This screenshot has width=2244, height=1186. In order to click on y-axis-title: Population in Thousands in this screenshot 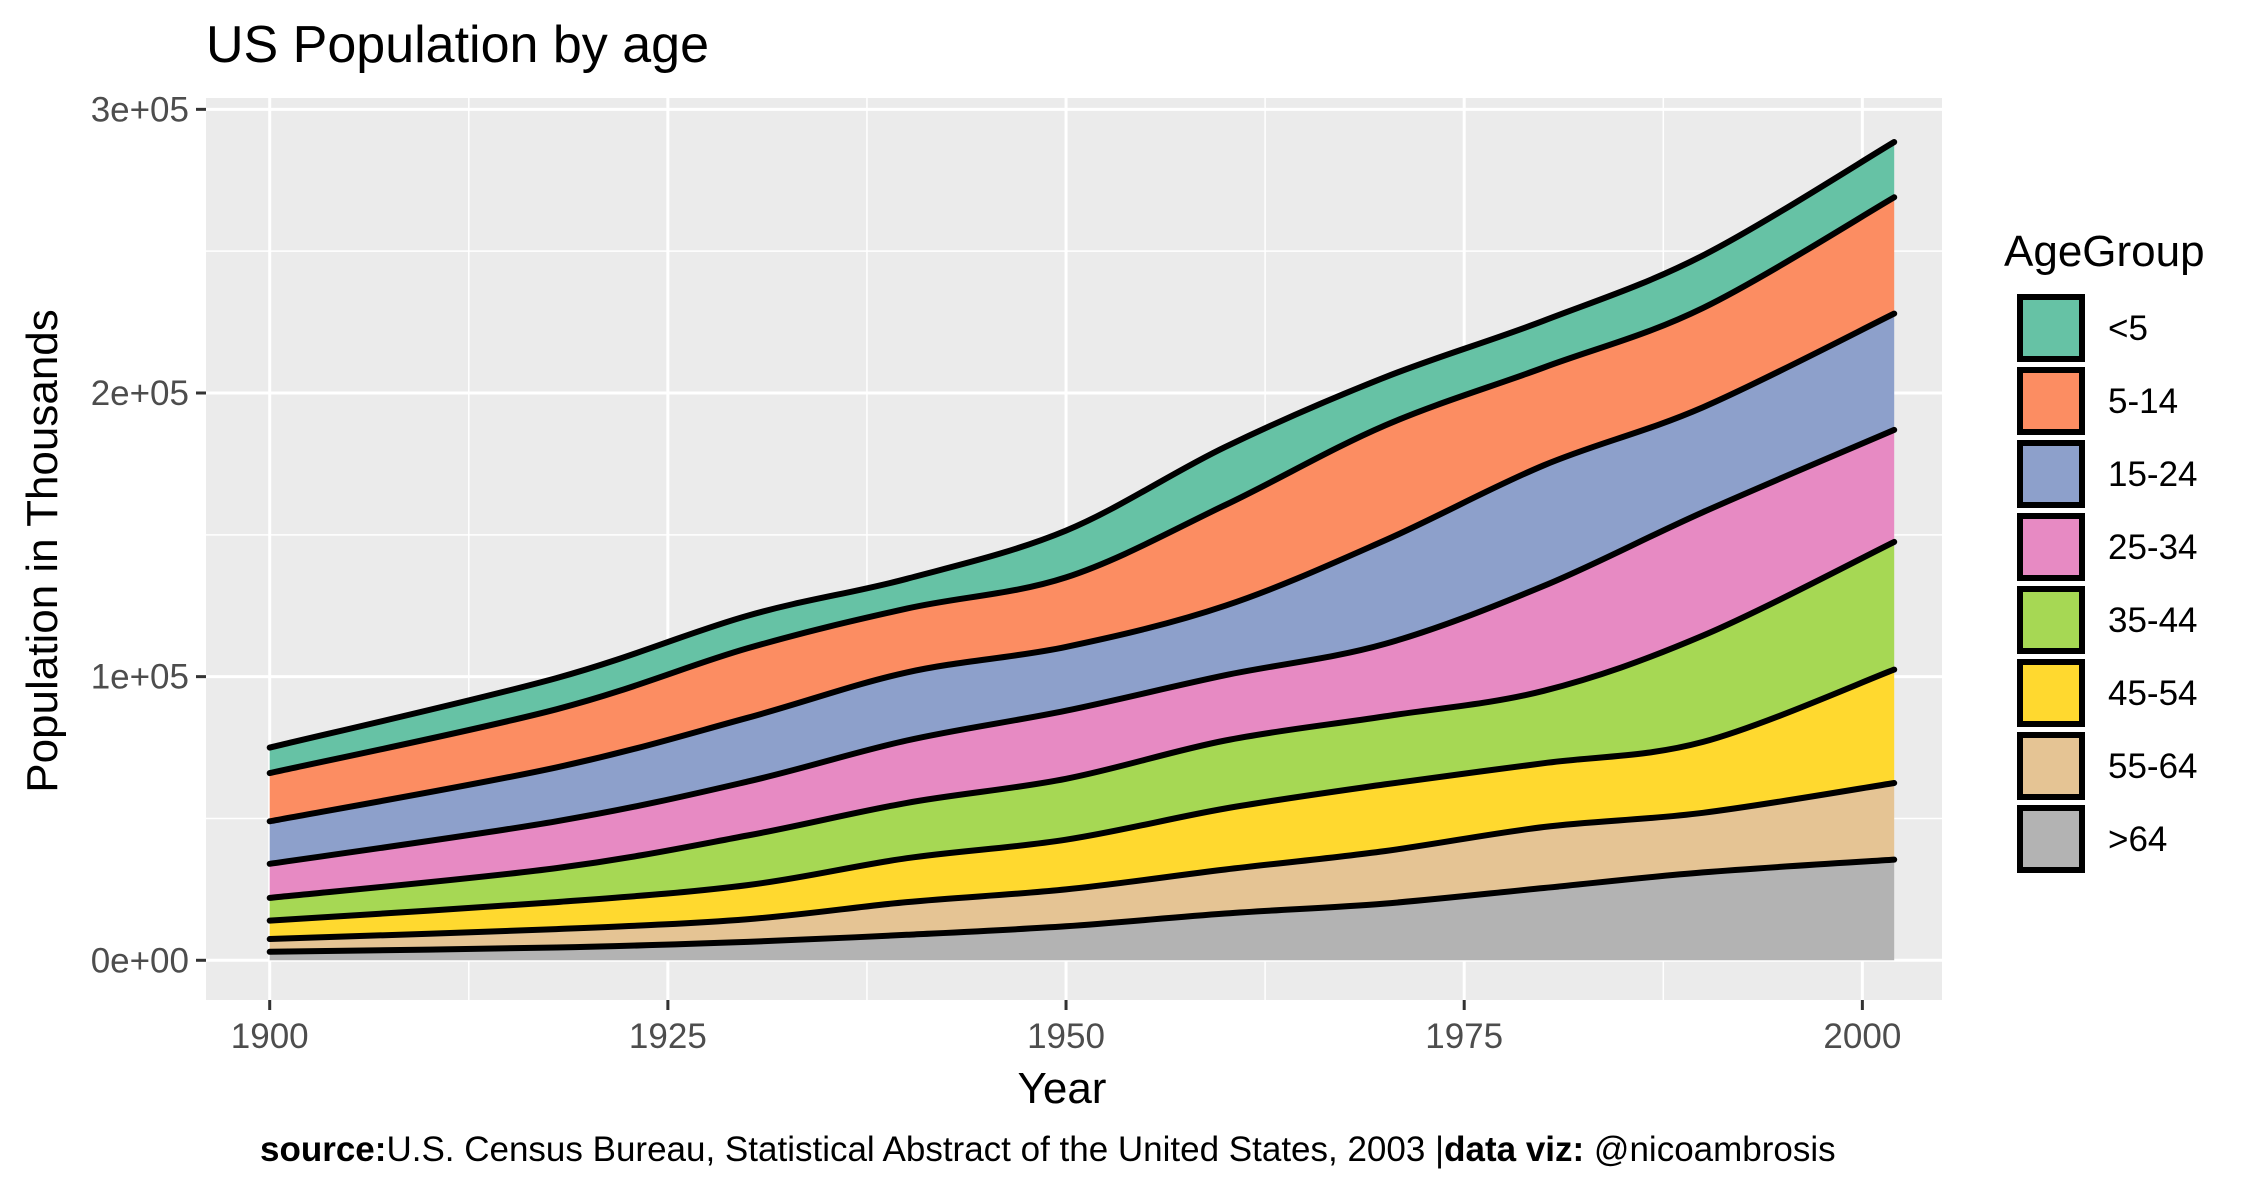, I will do `click(42, 551)`.